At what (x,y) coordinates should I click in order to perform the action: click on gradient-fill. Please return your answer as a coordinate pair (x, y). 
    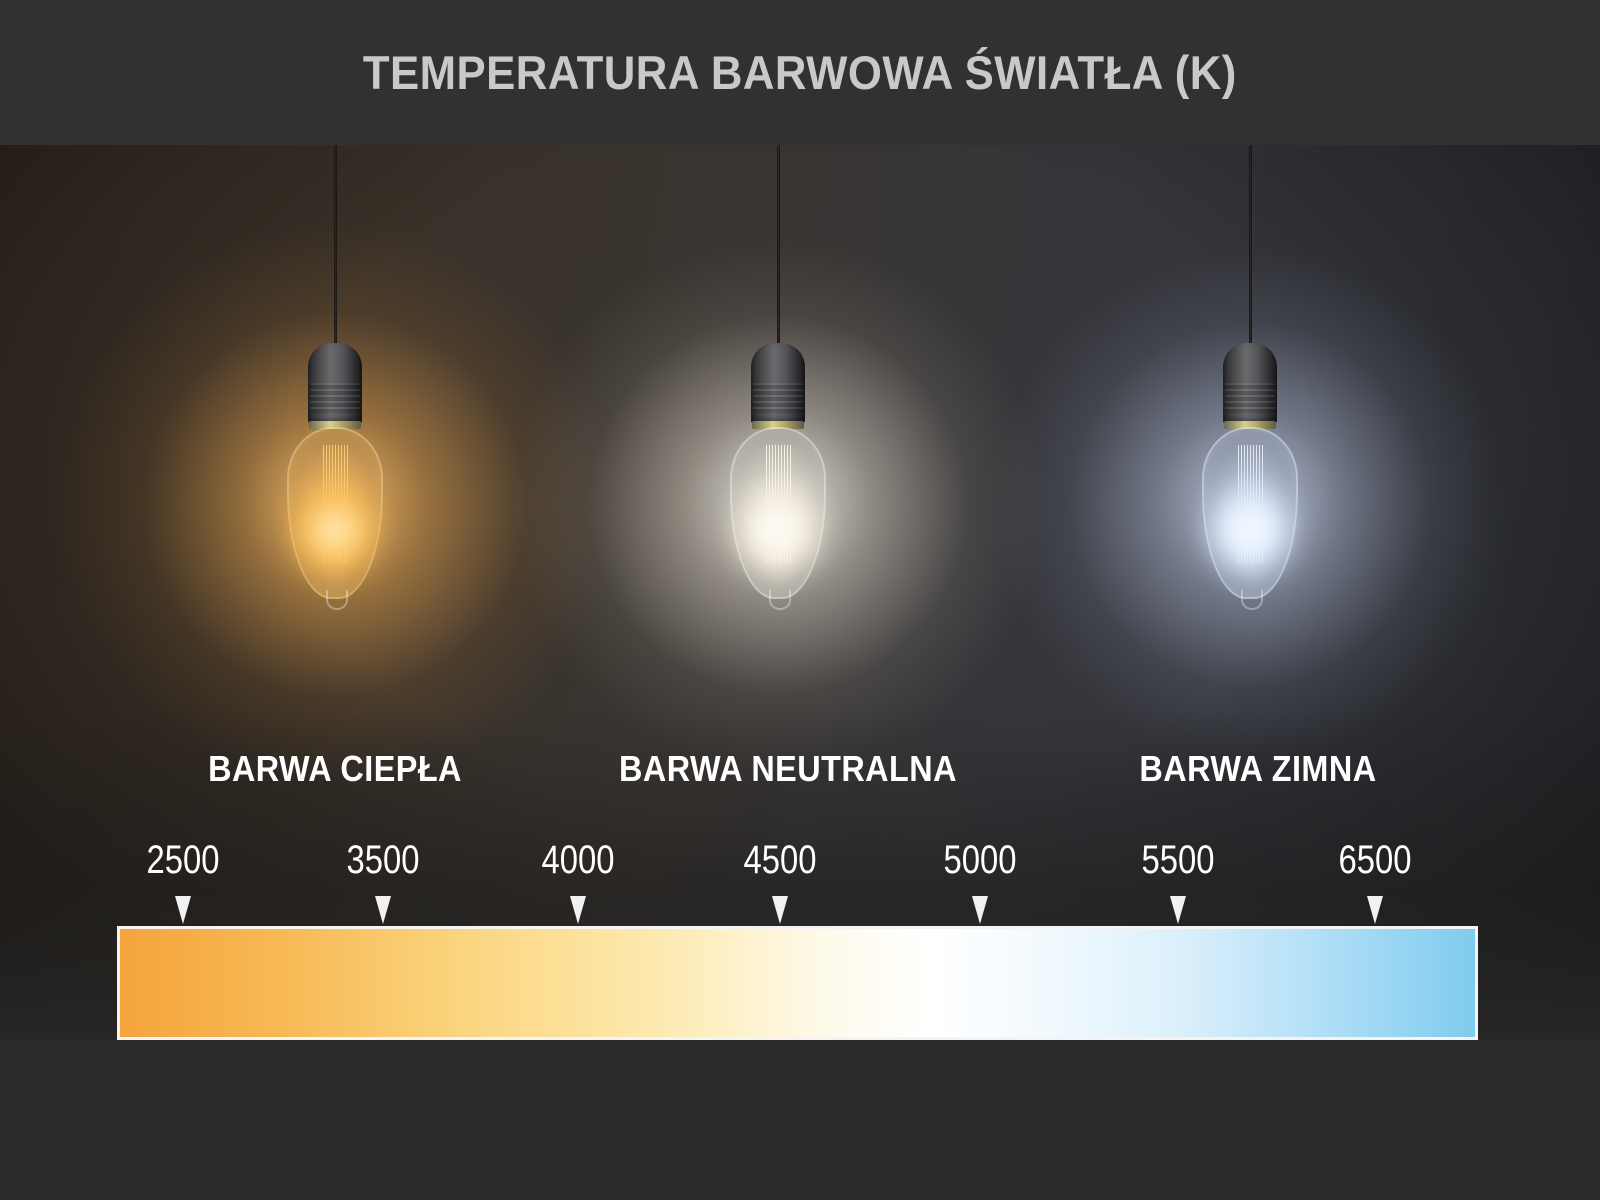
    Looking at the image, I should click on (797, 983).